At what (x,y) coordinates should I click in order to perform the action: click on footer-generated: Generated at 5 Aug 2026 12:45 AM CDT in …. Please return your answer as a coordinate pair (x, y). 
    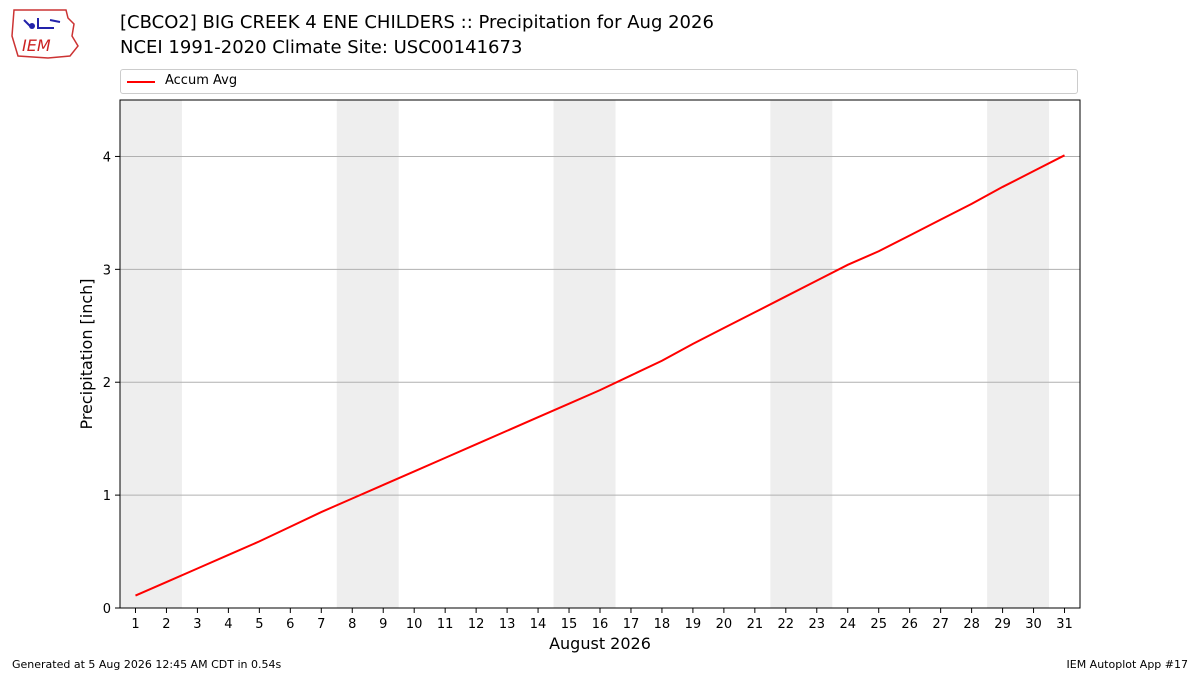
    Looking at the image, I should click on (147, 664).